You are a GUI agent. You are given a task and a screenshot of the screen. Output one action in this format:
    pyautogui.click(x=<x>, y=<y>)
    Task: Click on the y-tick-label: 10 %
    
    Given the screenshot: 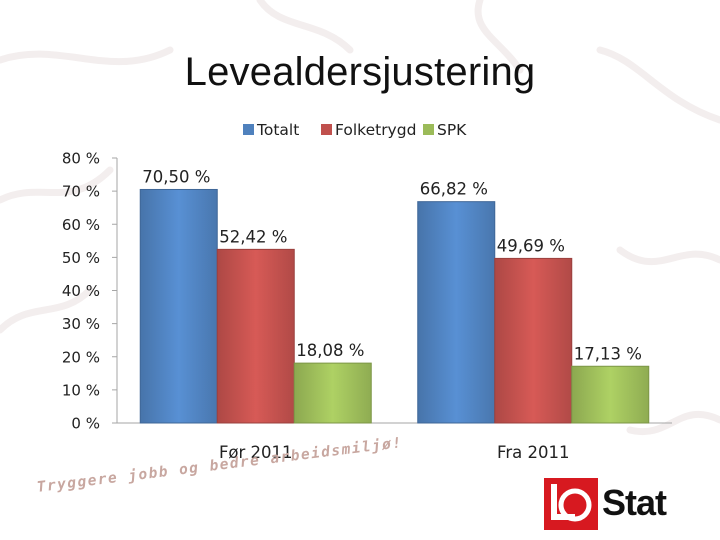 What is the action you would take?
    pyautogui.click(x=81, y=390)
    